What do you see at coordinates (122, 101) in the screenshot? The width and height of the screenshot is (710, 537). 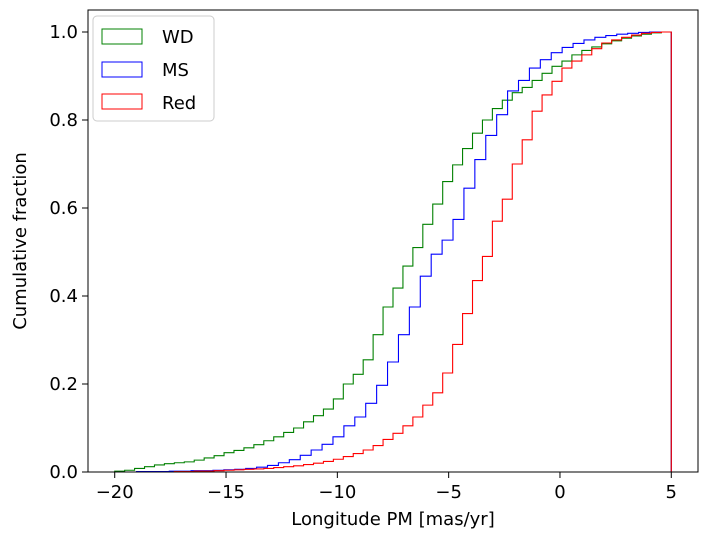 I see `legend-swatch-red` at bounding box center [122, 101].